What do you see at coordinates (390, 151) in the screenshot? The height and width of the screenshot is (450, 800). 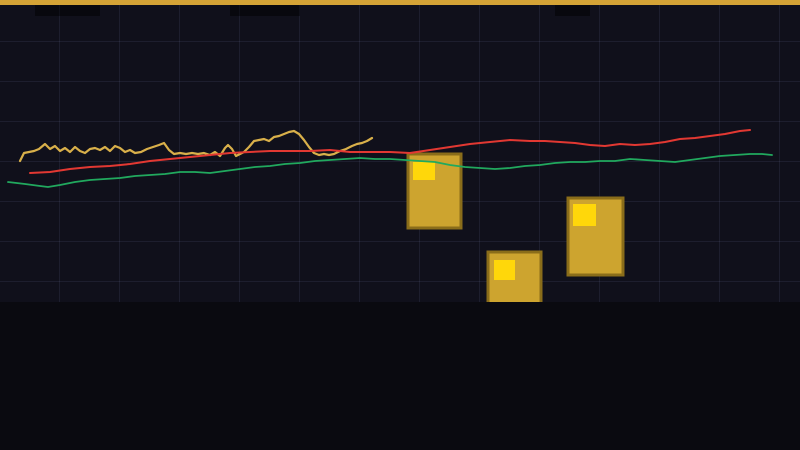 I see `red-trend-line` at bounding box center [390, 151].